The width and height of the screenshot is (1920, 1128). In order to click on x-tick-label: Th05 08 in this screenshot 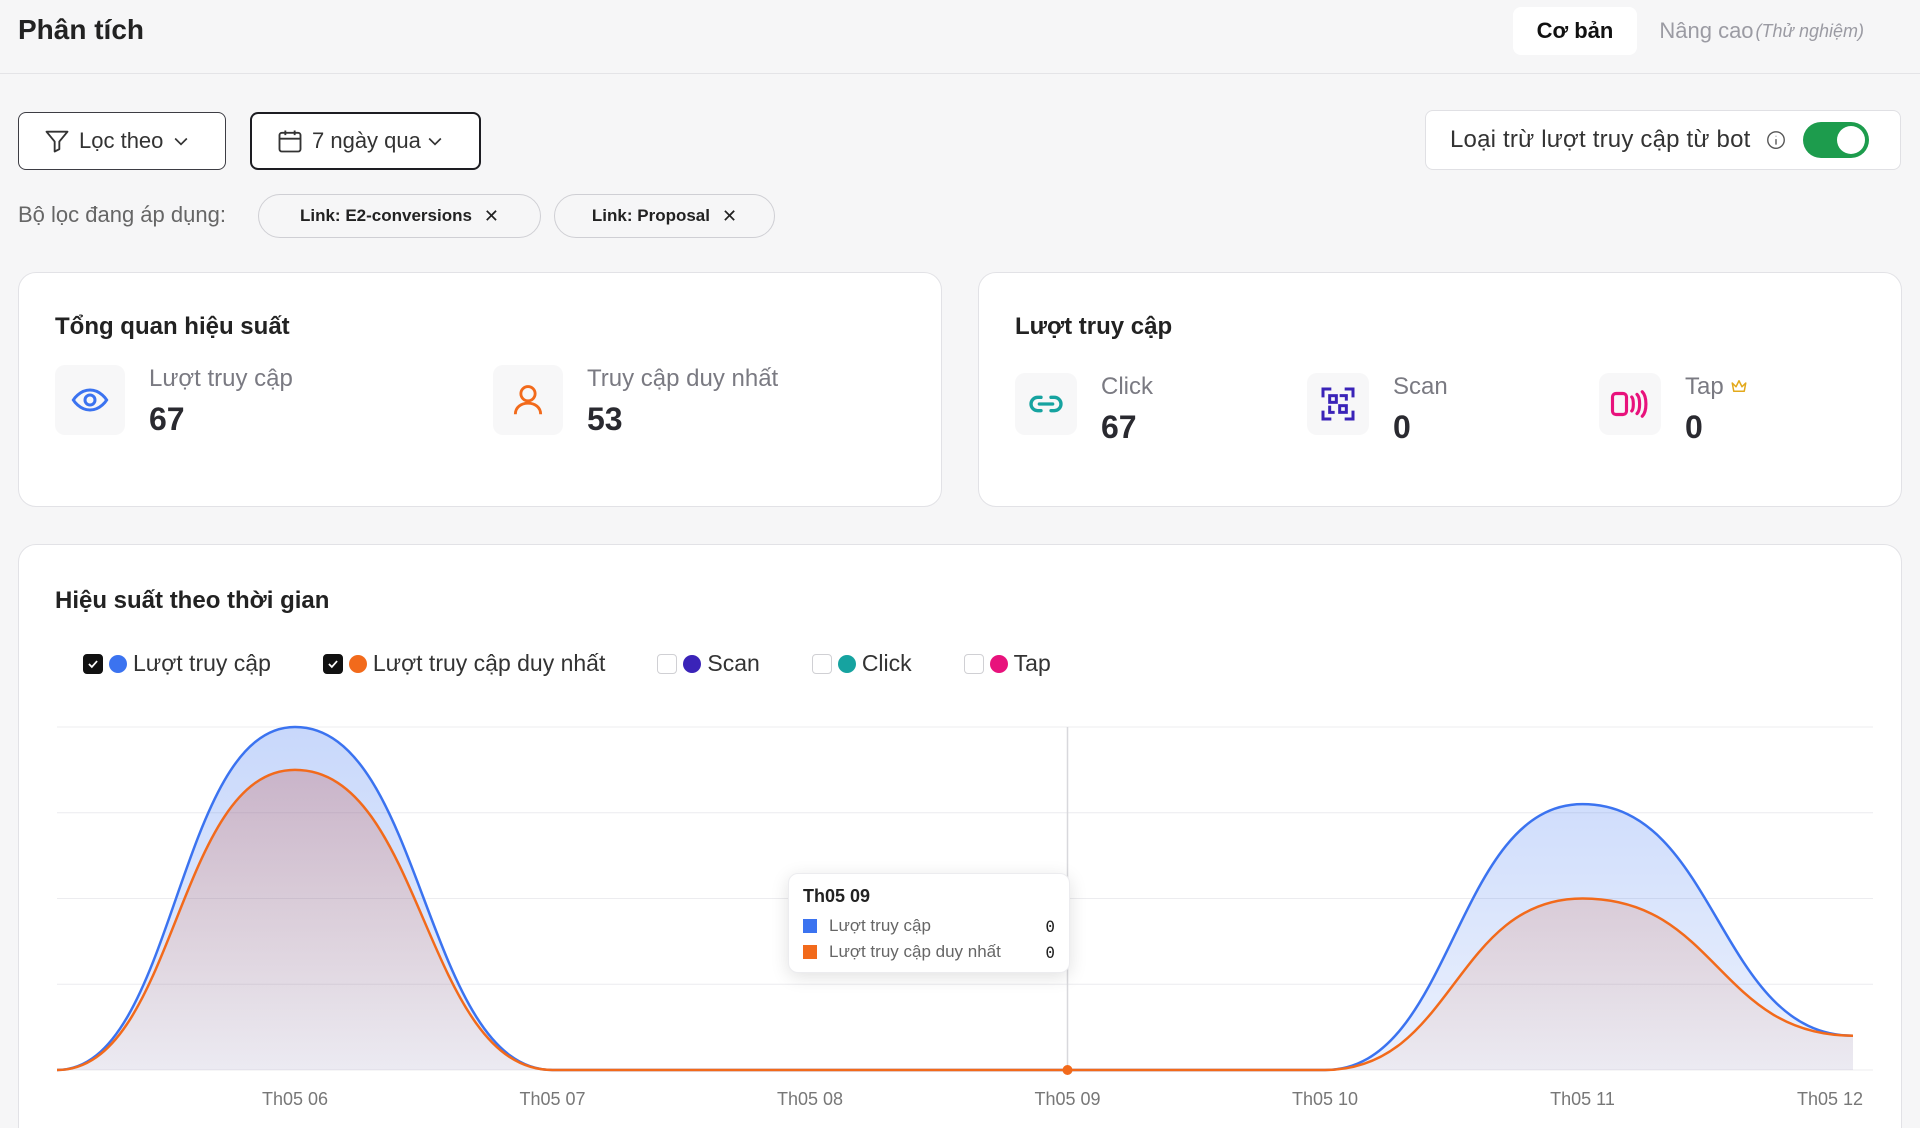, I will do `click(810, 1099)`.